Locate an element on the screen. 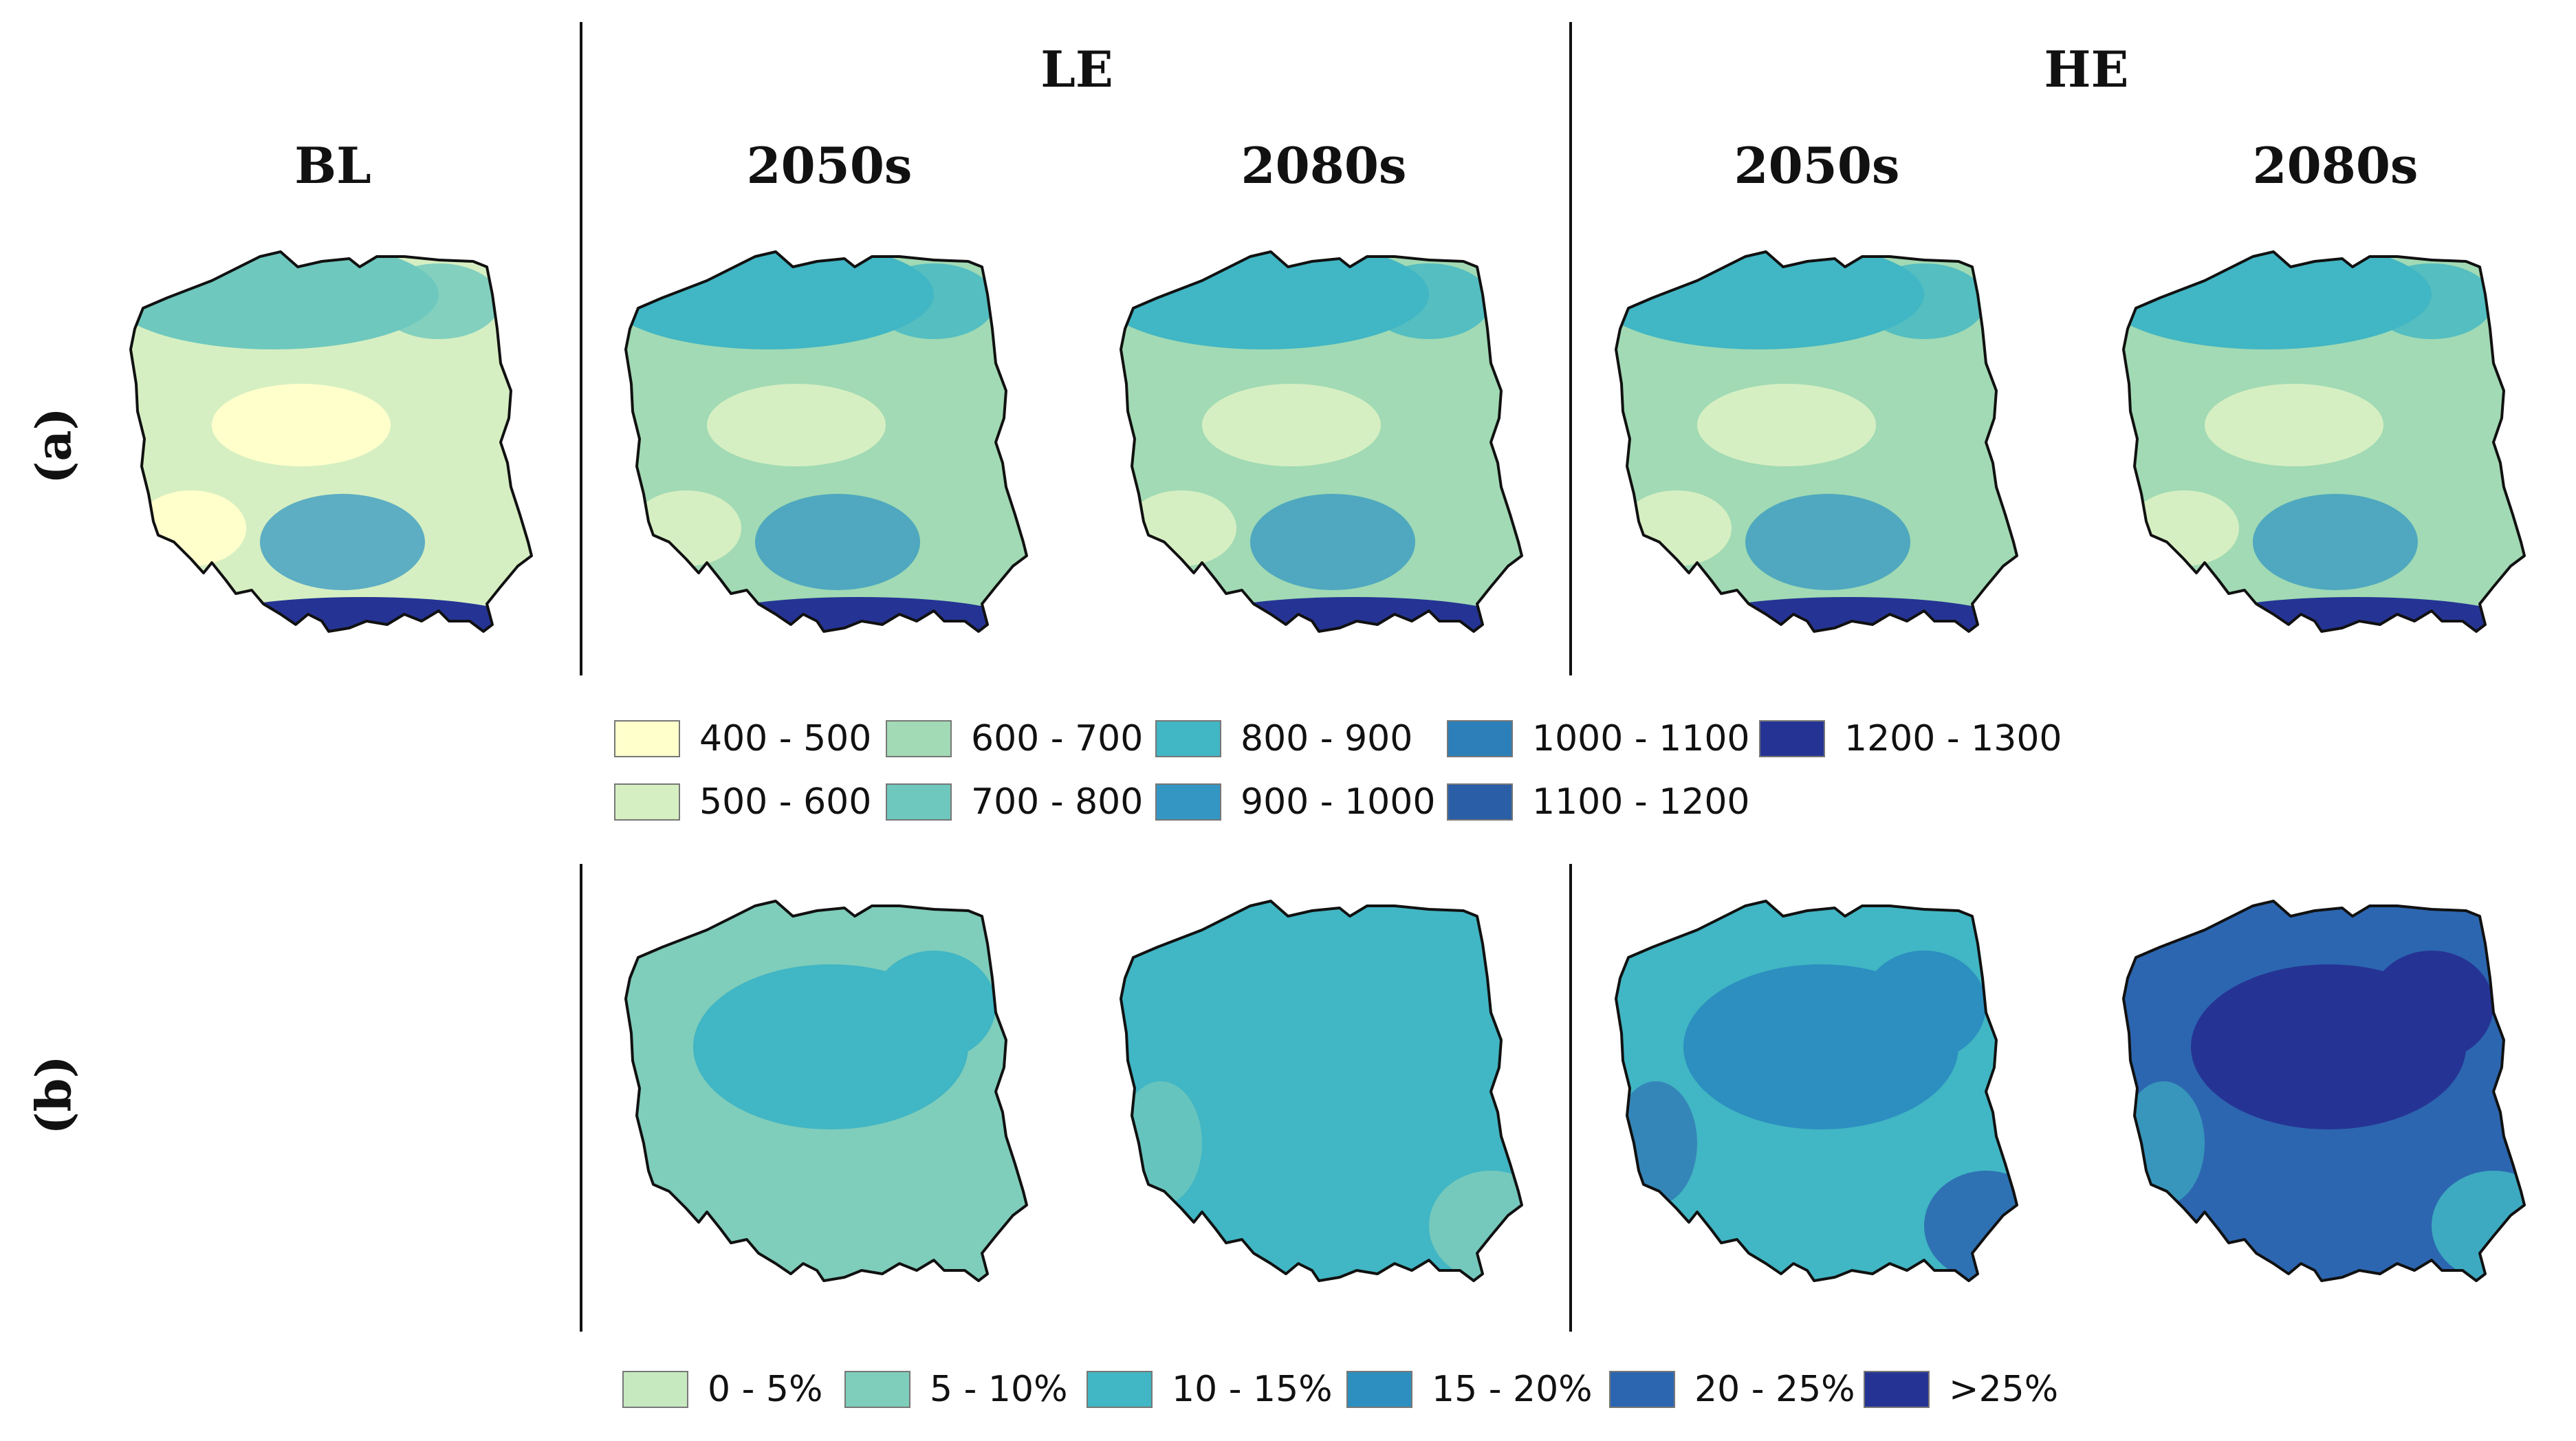  legend-label: 800 - 900 is located at coordinates (1327, 738).